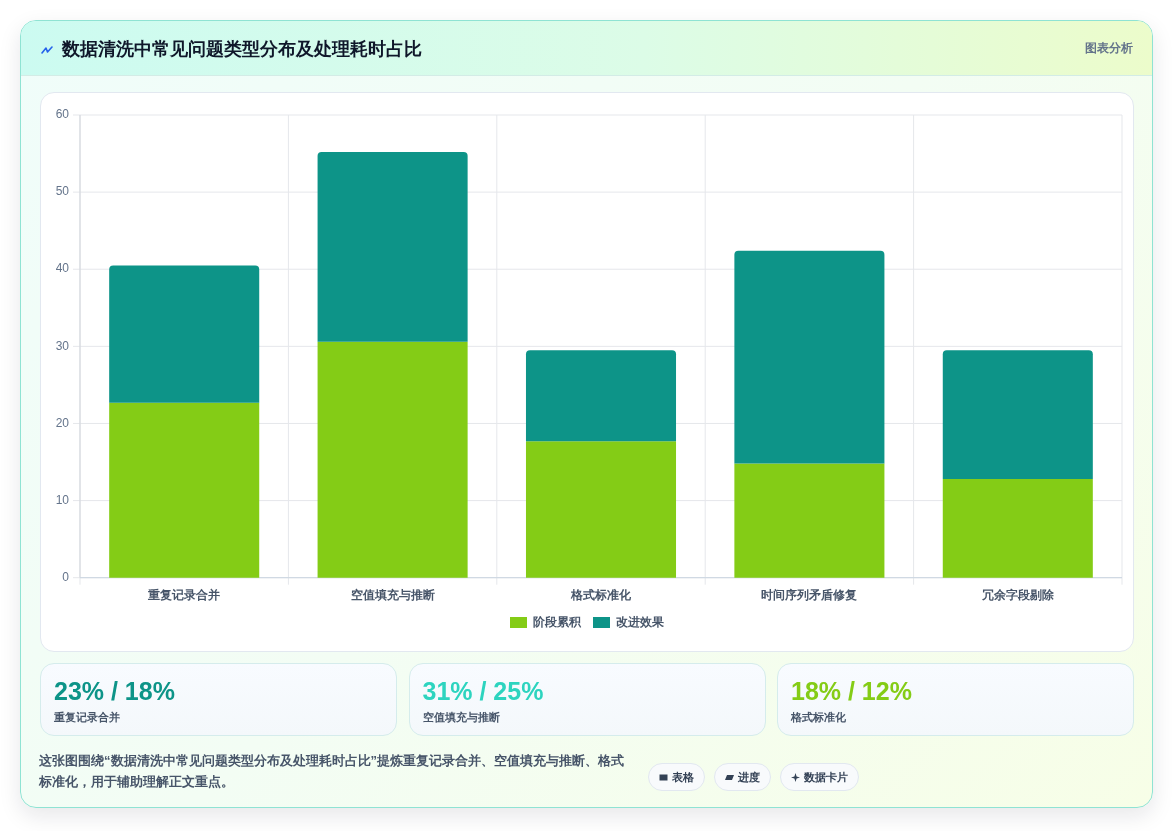 Image resolution: width=1174 pixels, height=831 pixels. What do you see at coordinates (483, 691) in the screenshot?
I see `text: 31% / 25%` at bounding box center [483, 691].